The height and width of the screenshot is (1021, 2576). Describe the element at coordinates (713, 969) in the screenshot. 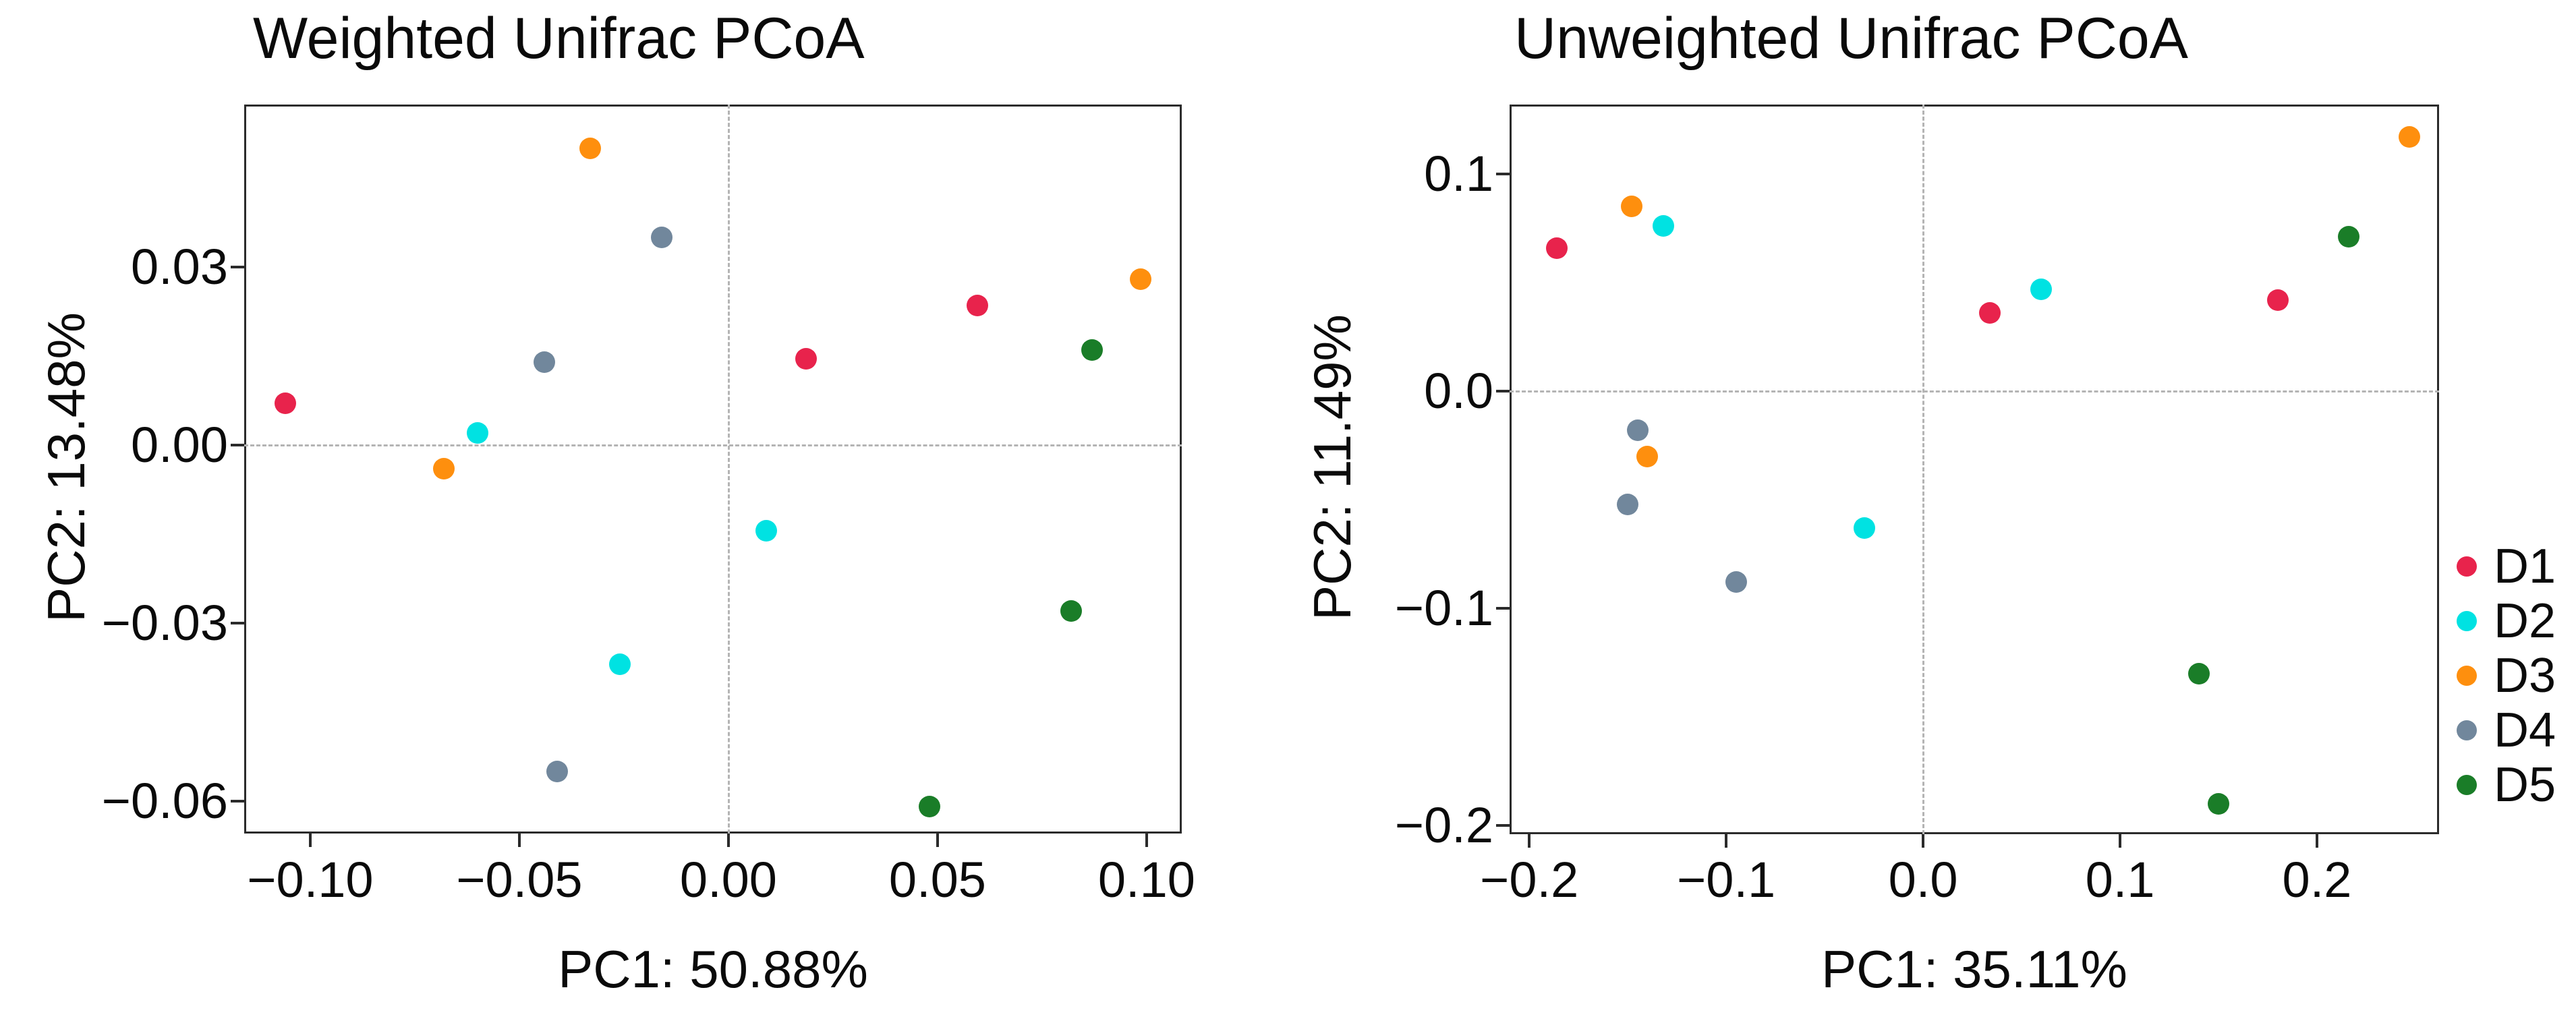

I see `left-x-axis-label: PC1: 50.88%` at that location.